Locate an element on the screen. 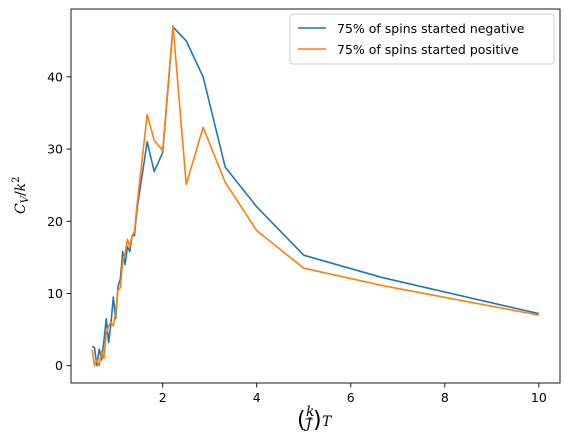 This screenshot has width=569, height=444. x-tick-label: 2 is located at coordinates (163, 397).